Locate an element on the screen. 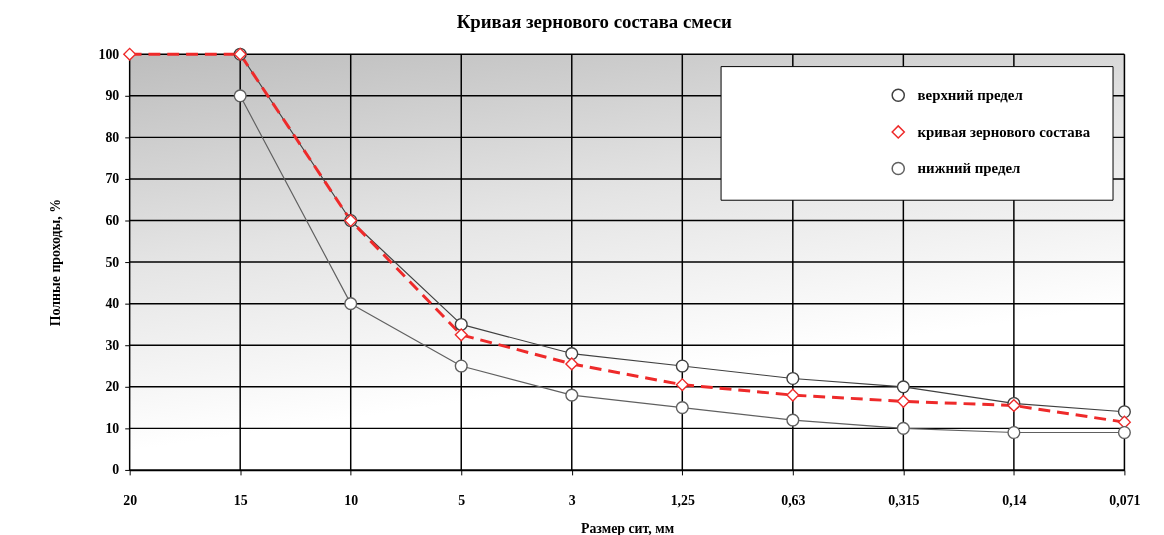 This screenshot has height=535, width=1164. x-tick-label: 3 is located at coordinates (572, 501).